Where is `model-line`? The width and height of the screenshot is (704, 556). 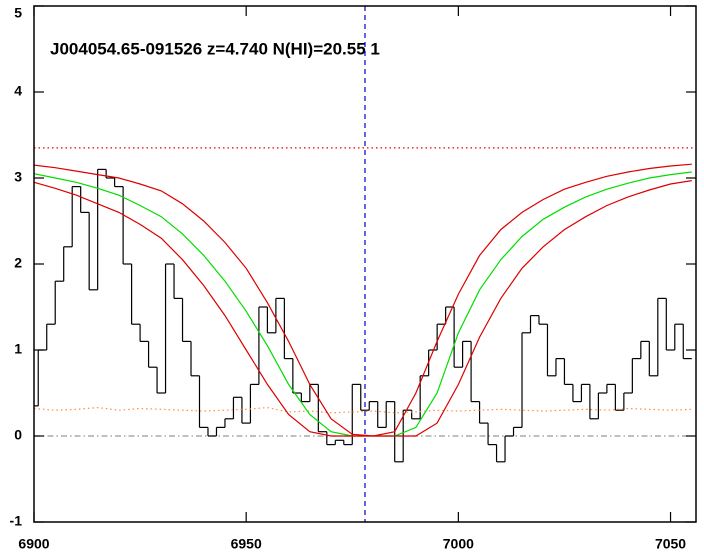
model-line is located at coordinates (362, 410).